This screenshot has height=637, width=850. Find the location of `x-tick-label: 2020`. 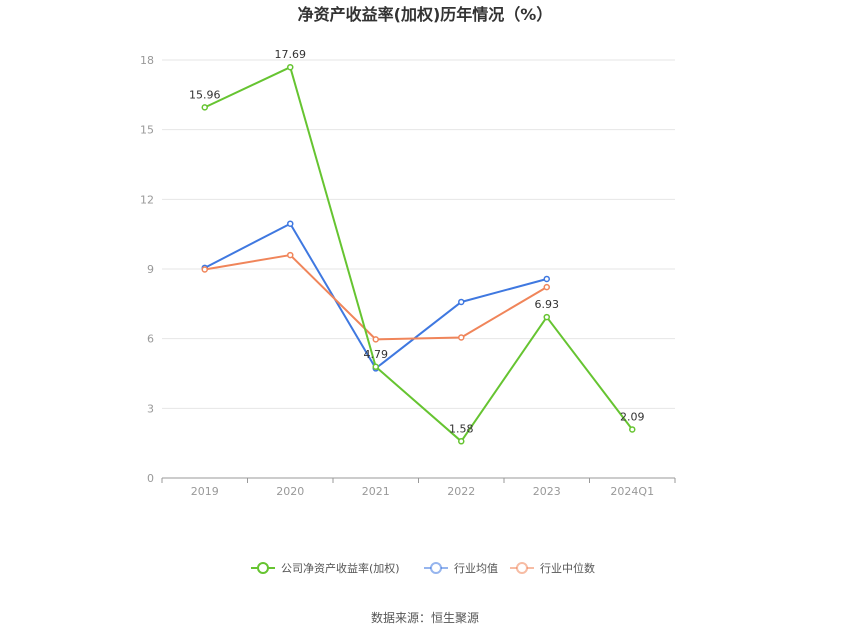

x-tick-label: 2020 is located at coordinates (290, 491).